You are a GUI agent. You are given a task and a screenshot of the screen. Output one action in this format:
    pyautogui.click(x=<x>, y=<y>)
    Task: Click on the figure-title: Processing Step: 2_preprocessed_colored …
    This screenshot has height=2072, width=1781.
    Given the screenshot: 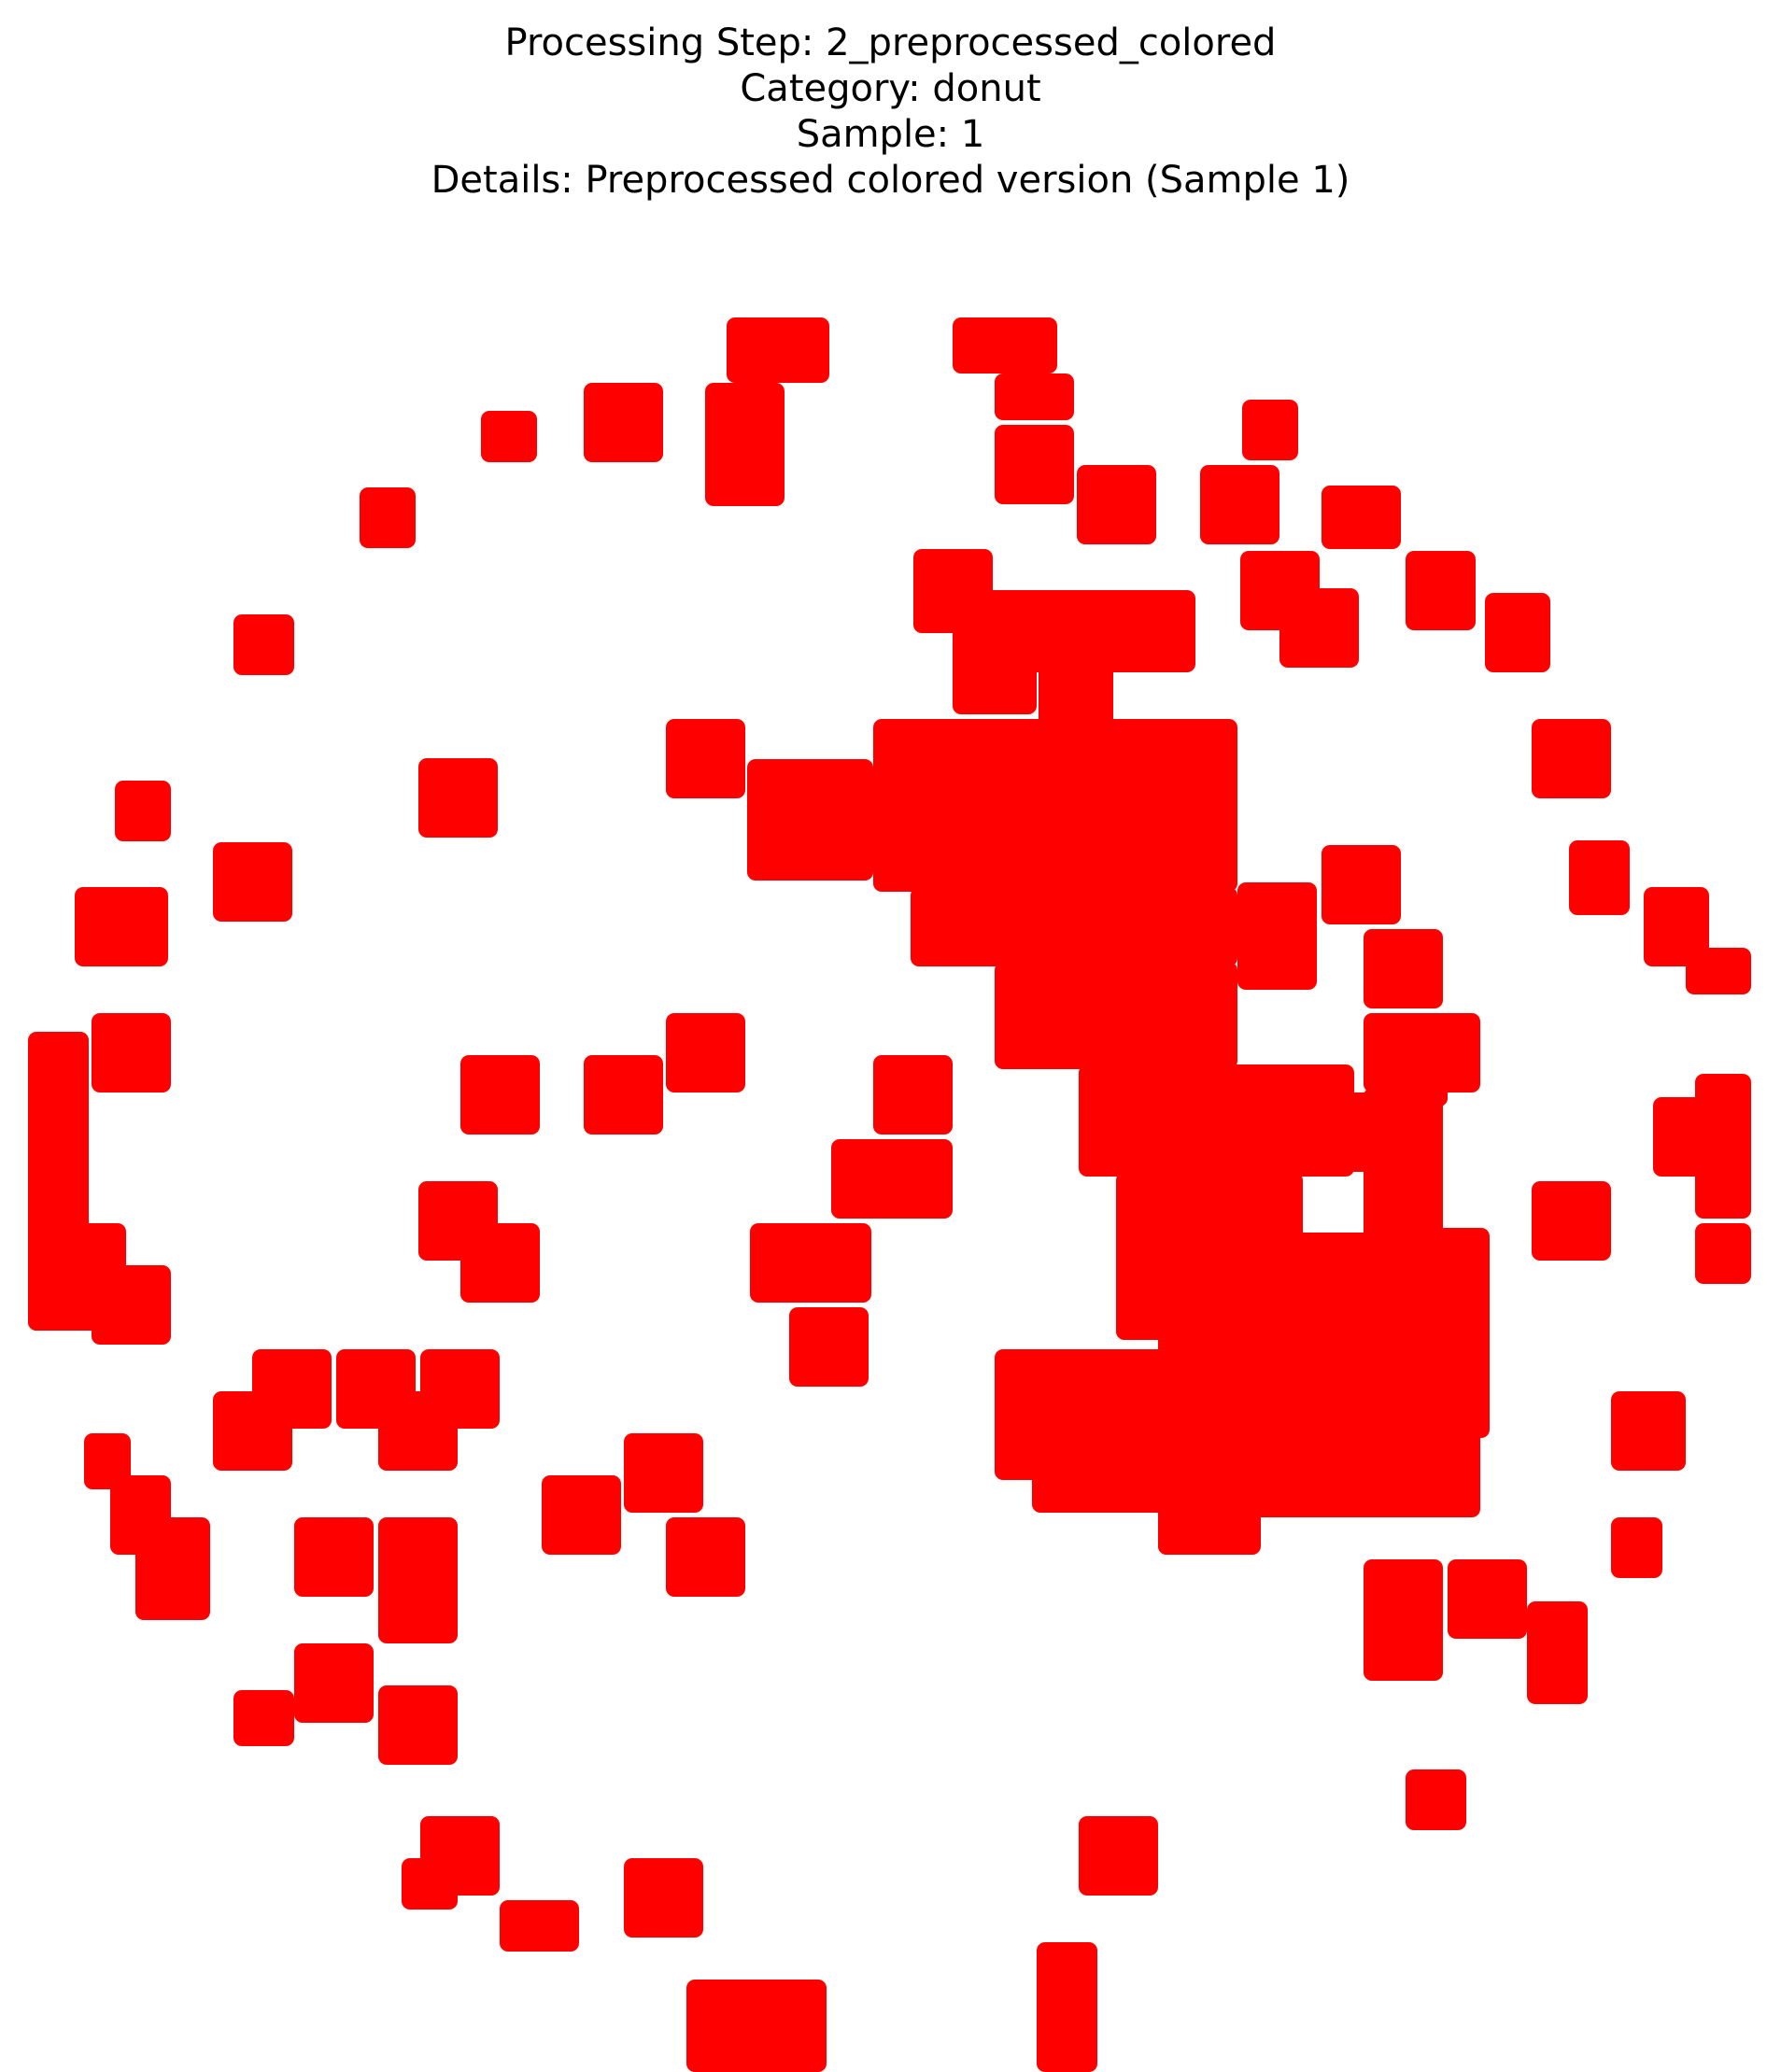 What is the action you would take?
    pyautogui.click(x=890, y=113)
    